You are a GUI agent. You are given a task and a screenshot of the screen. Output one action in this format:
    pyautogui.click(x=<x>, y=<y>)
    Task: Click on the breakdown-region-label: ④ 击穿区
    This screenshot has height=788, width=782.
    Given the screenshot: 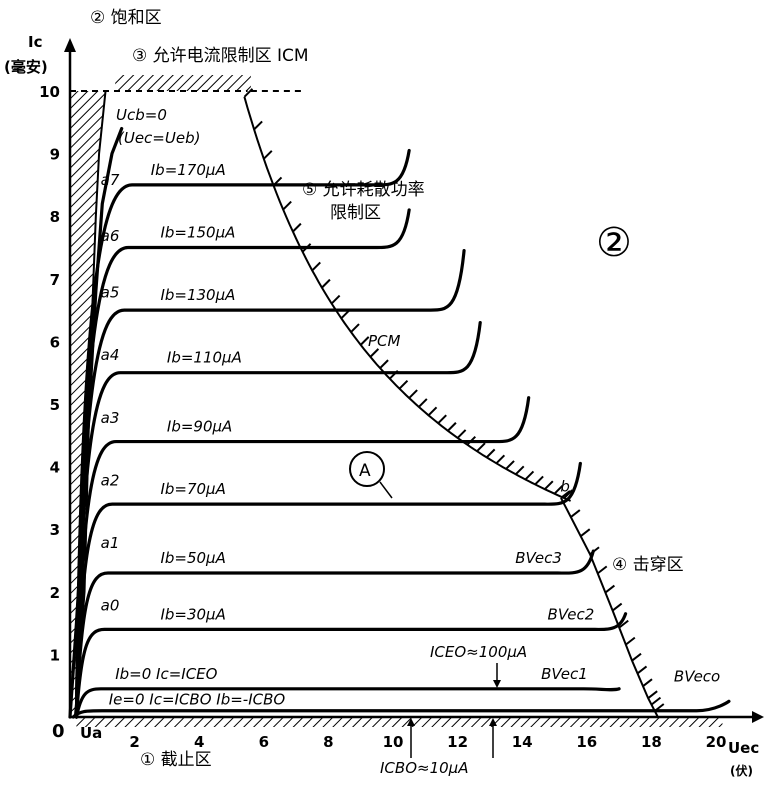 What is the action you would take?
    pyautogui.click(x=648, y=565)
    